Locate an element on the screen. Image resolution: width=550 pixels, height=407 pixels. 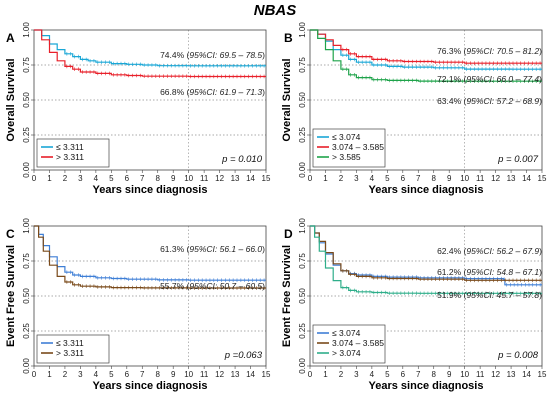
survival-annotation: 76.3% (95%CI: 70.5 – 81.2) is located at coordinates (489, 51).